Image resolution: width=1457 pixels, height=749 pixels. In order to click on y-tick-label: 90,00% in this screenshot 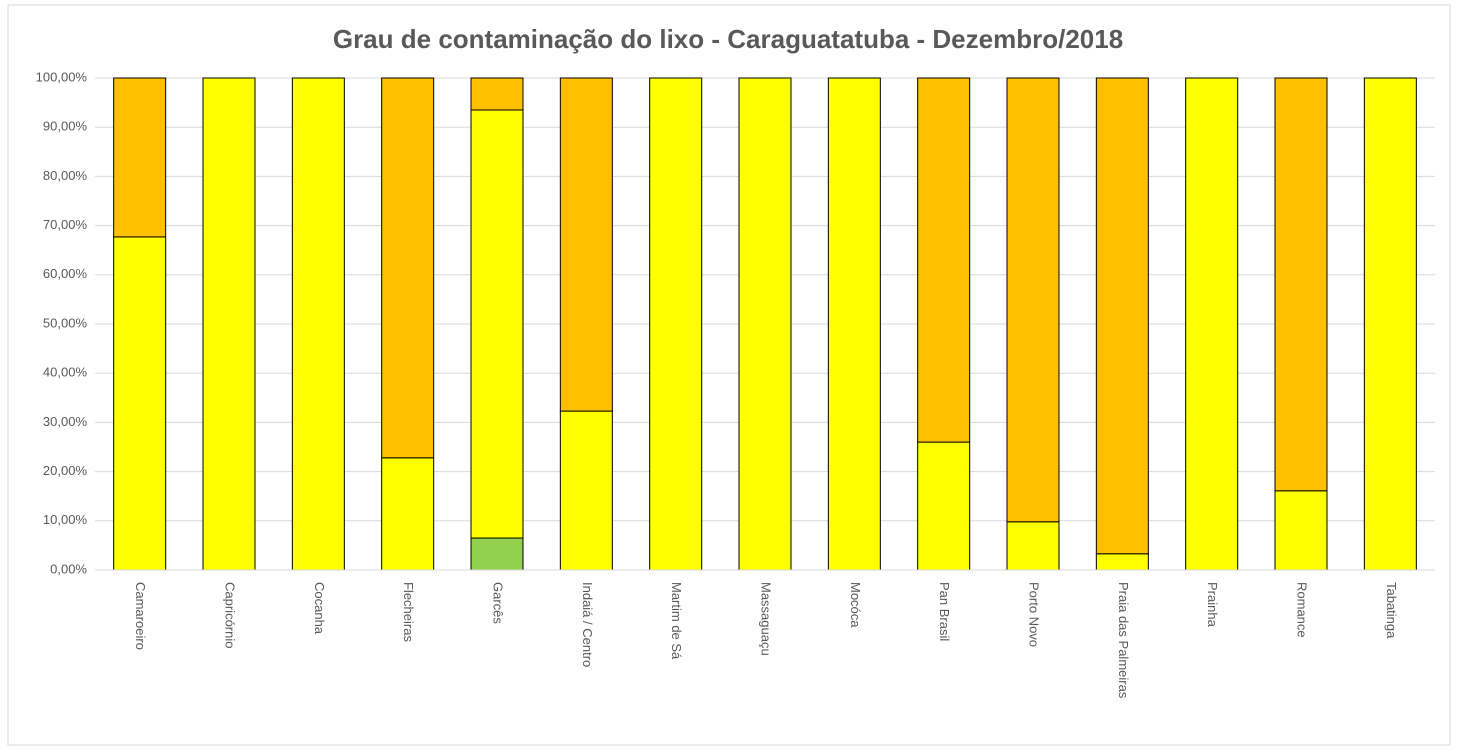, I will do `click(65, 126)`.